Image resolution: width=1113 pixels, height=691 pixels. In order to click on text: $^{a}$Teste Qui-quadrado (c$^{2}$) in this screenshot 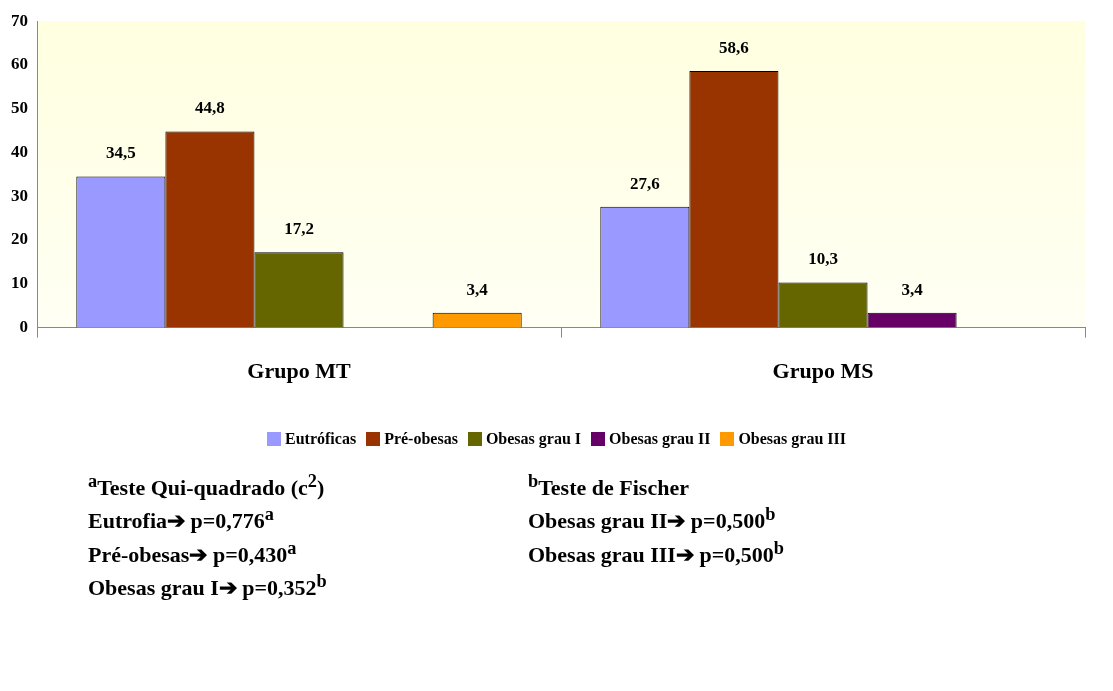, I will do `click(207, 486)`.